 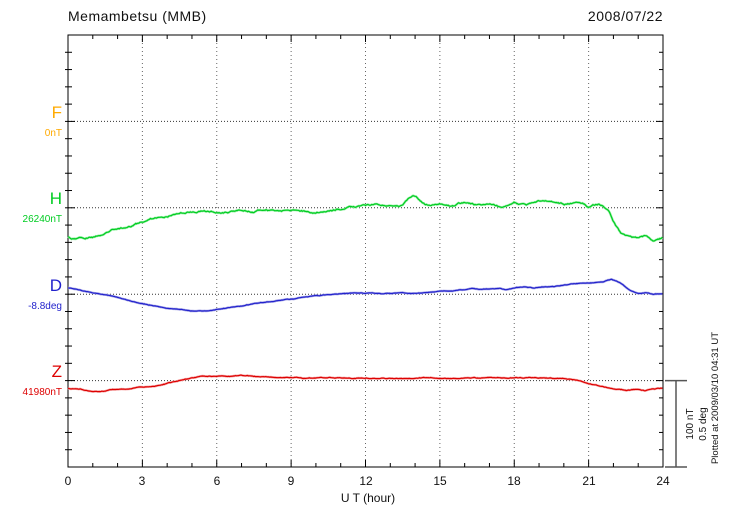 What do you see at coordinates (703, 424) in the screenshot?
I see `scale-bar-deg-label: 0.5 deg` at bounding box center [703, 424].